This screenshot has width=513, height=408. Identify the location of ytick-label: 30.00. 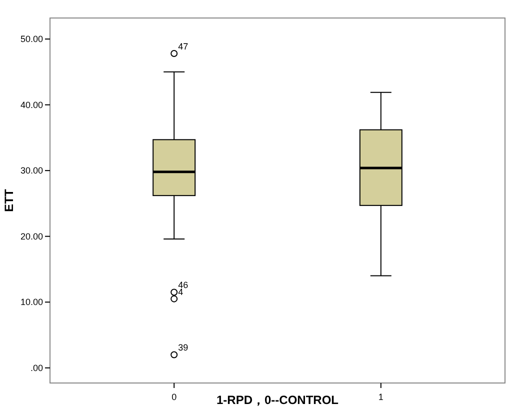
(31, 171).